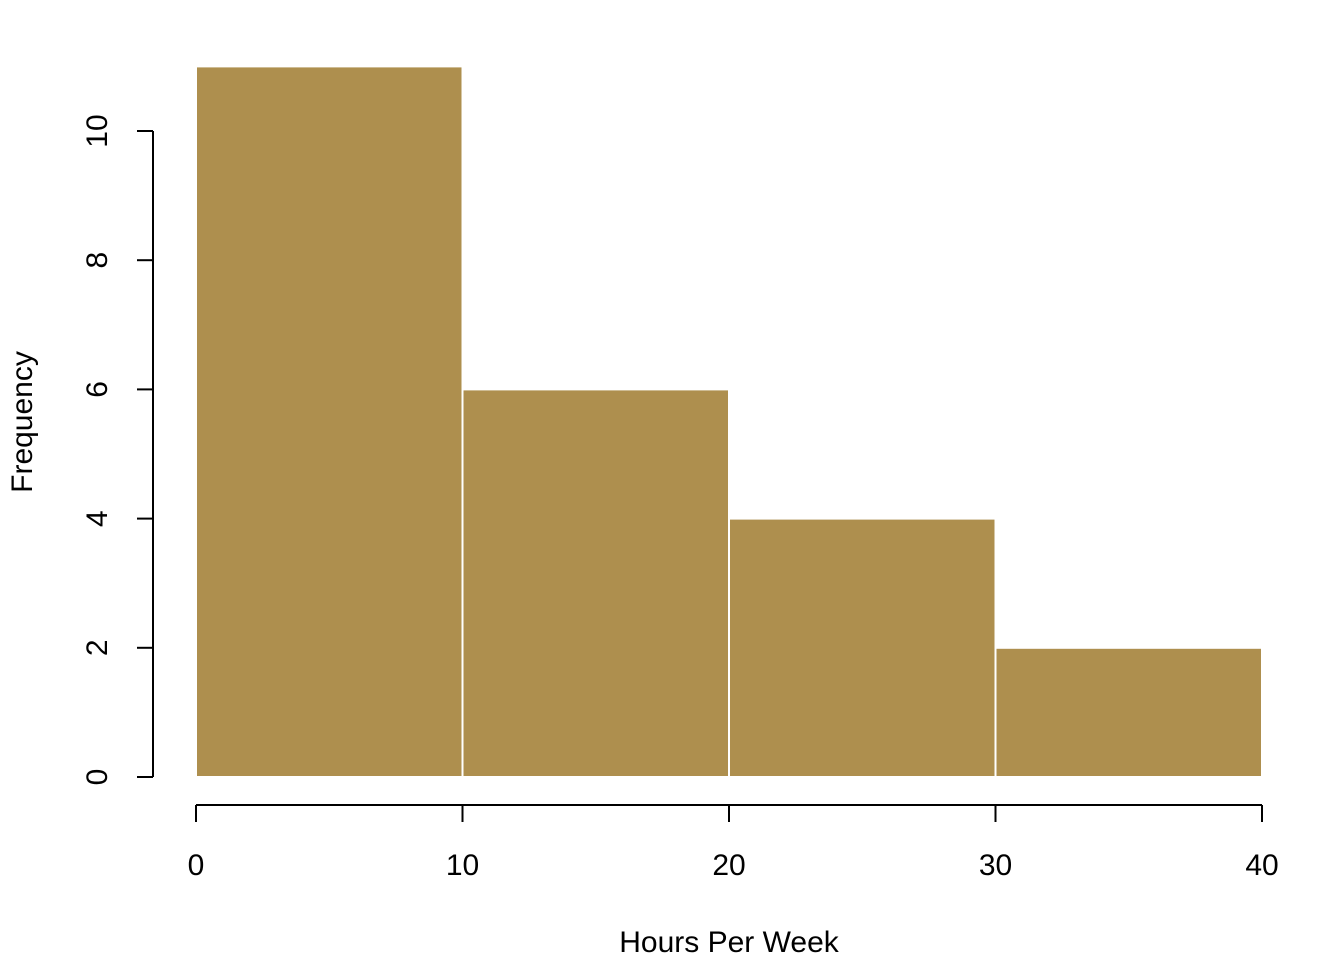  Describe the element at coordinates (97, 130) in the screenshot. I see `y-tick-label-10: 10` at that location.